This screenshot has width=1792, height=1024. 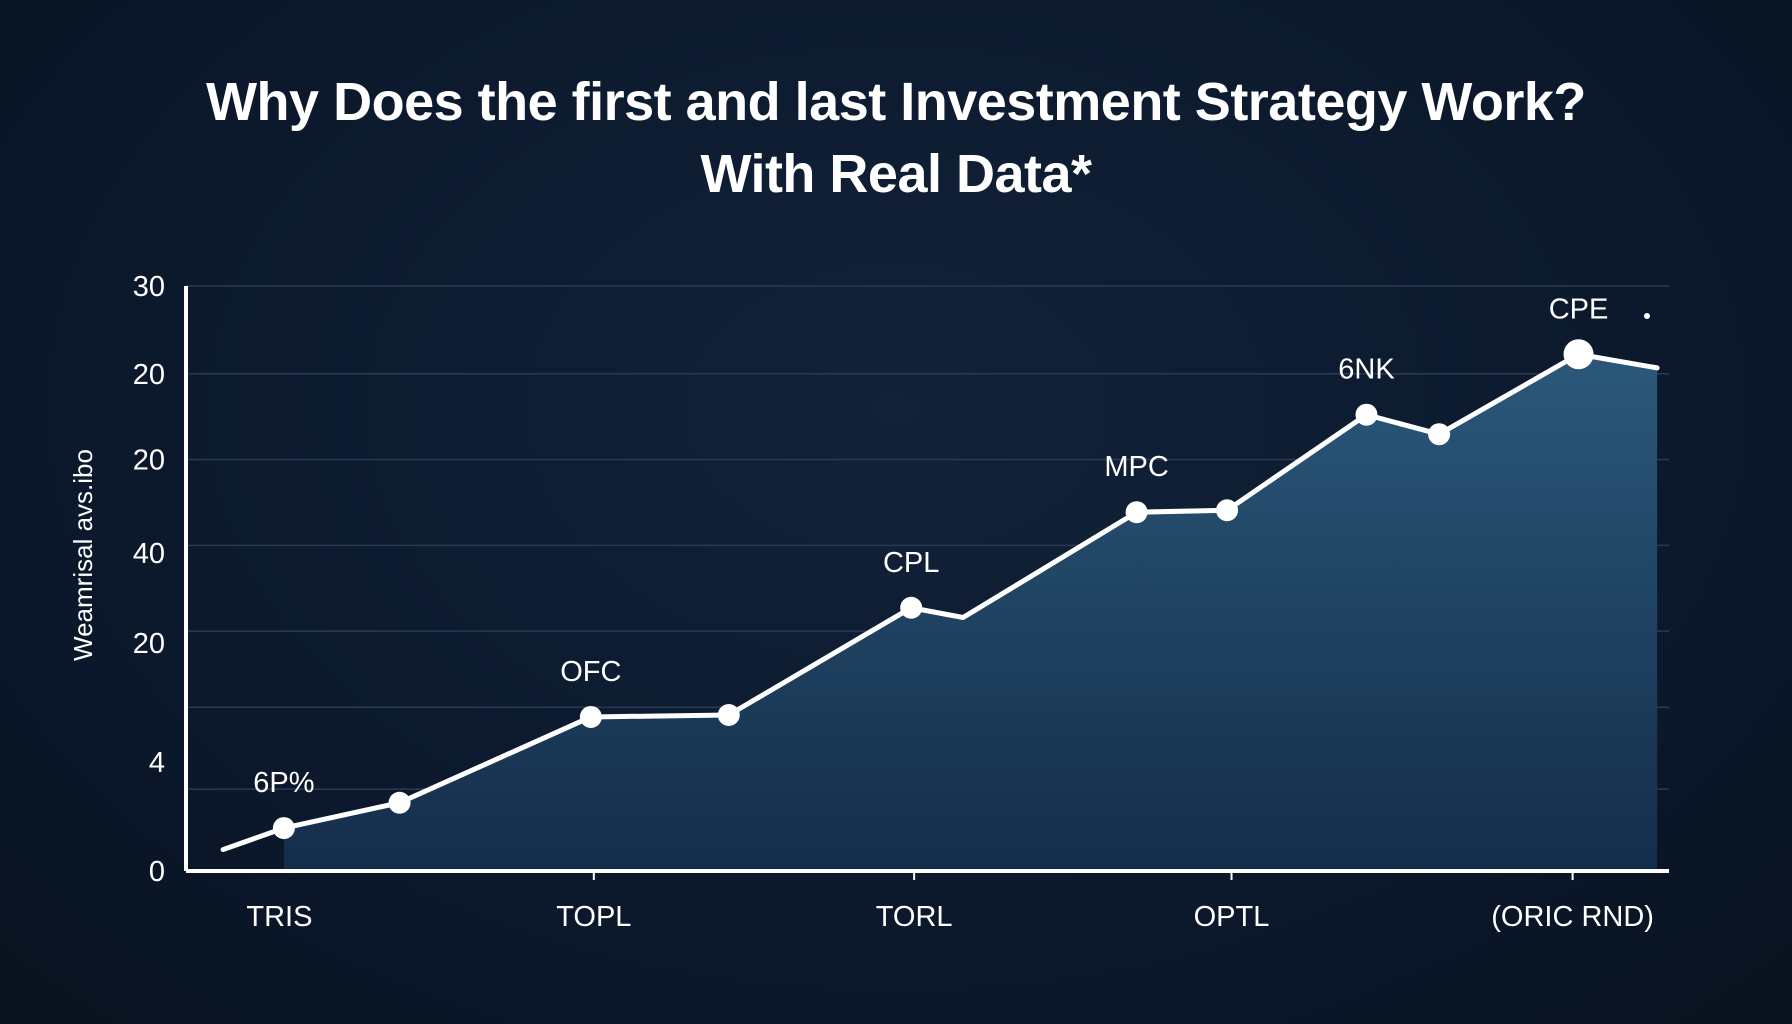 What do you see at coordinates (593, 917) in the screenshot?
I see `x-tick-label: TOPL` at bounding box center [593, 917].